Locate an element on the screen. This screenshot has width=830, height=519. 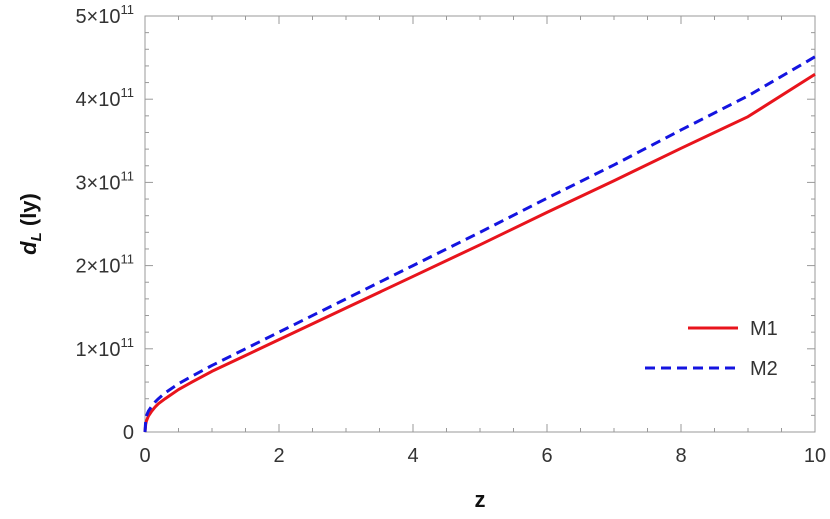
y-tick-label: 5×10¹¹ is located at coordinates (104, 15).